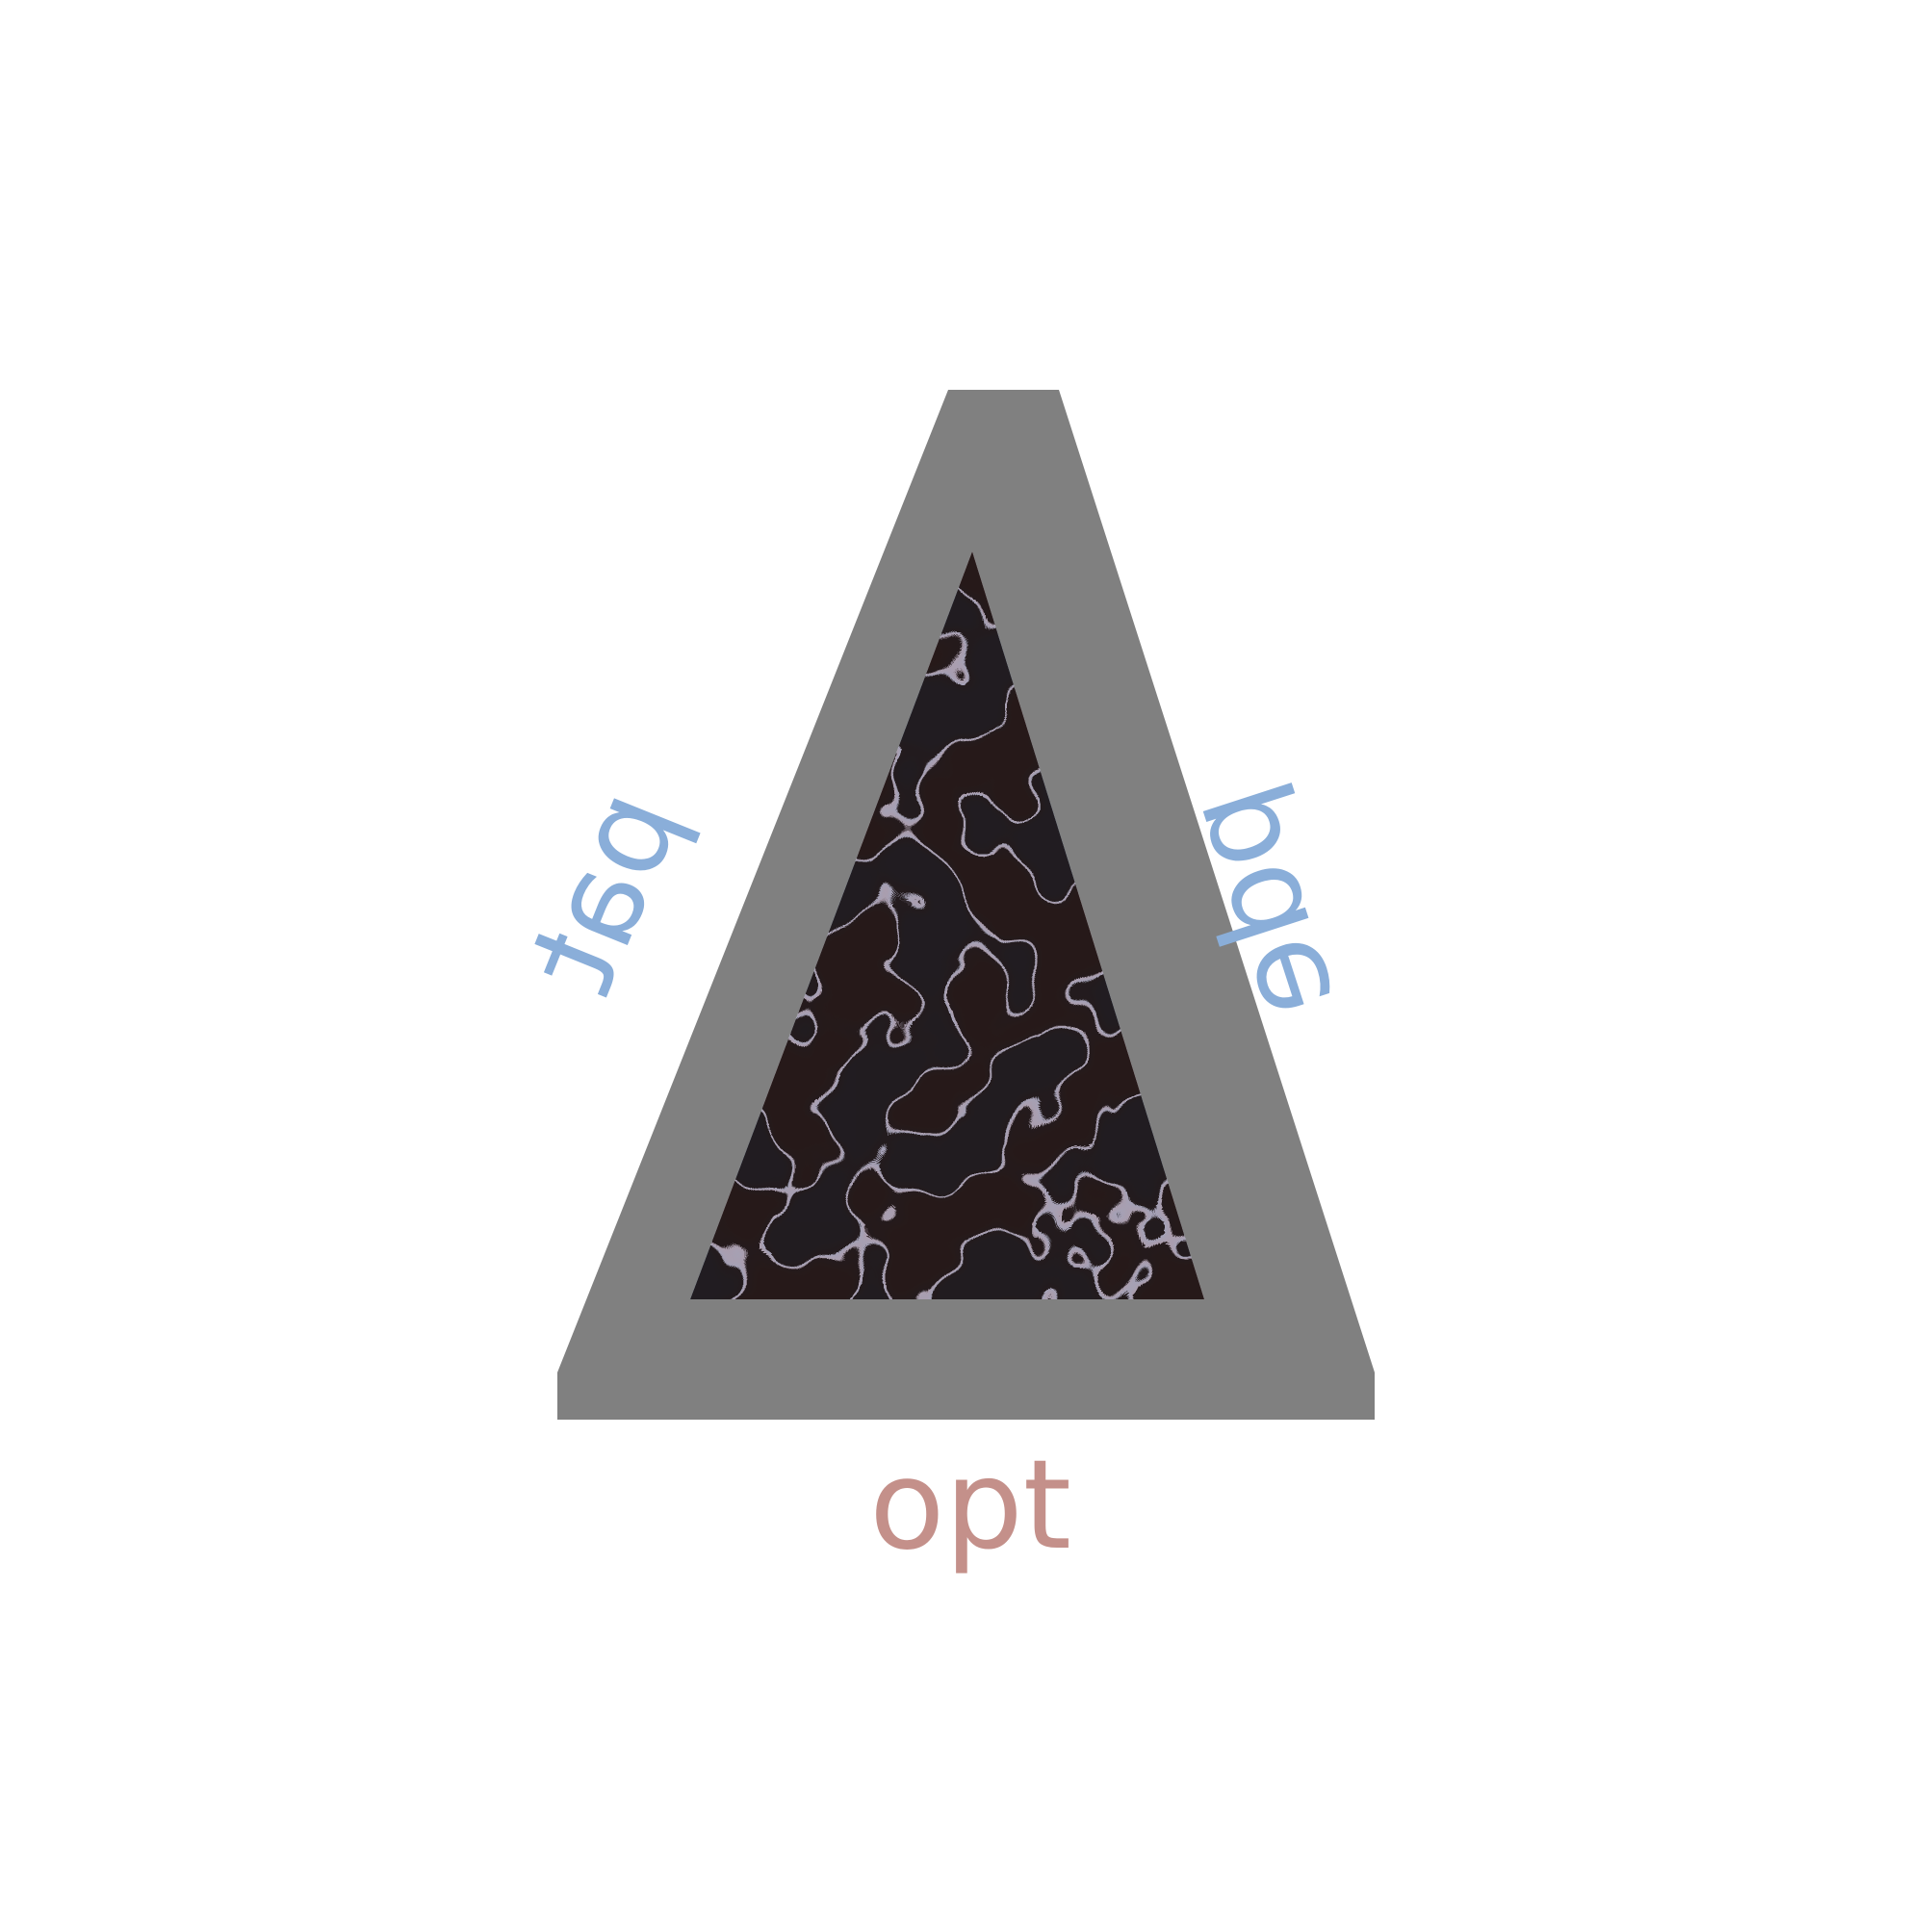 This screenshot has height=1923, width=1932. Describe the element at coordinates (970, 1505) in the screenshot. I see `label-bottom: opt` at that location.